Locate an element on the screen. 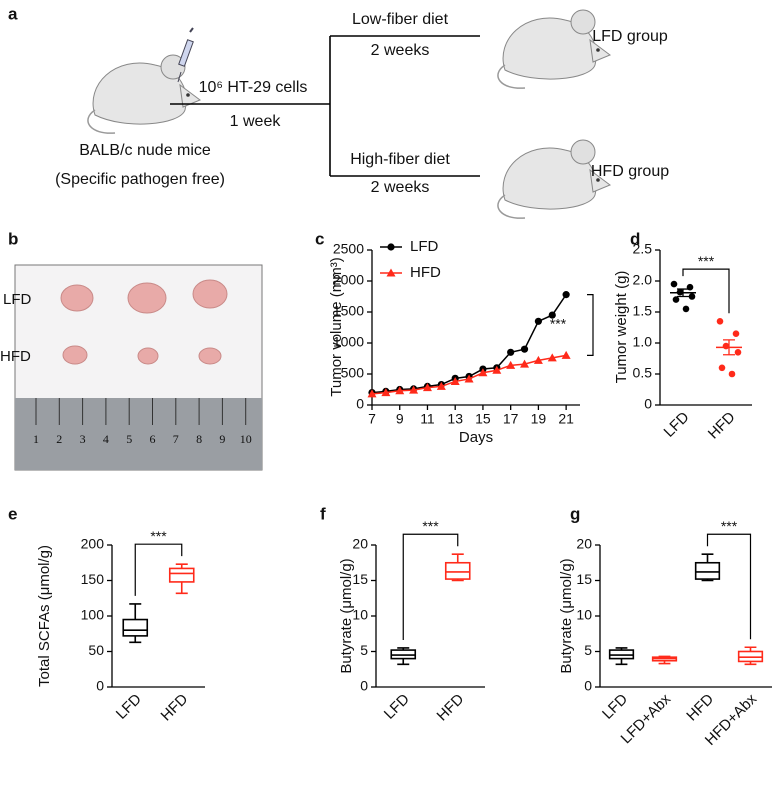 This screenshot has width=784, height=785. row-label: LFD is located at coordinates (17, 299).